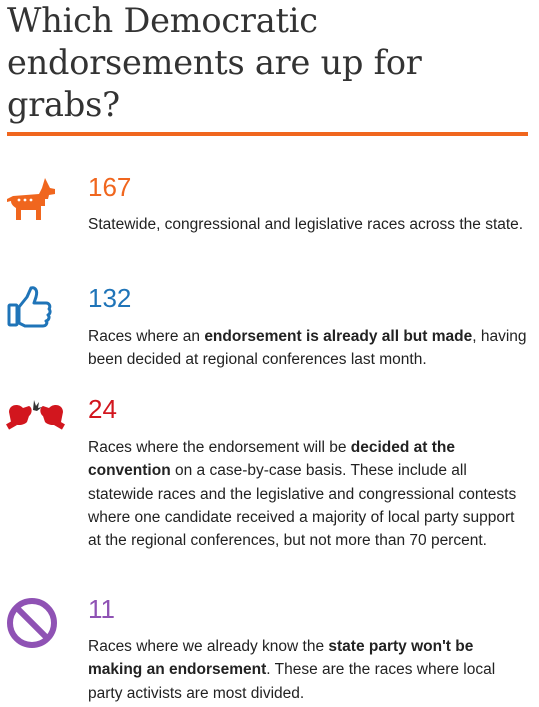 Image resolution: width=539 pixels, height=707 pixels. I want to click on donkey-icon, so click(36, 202).